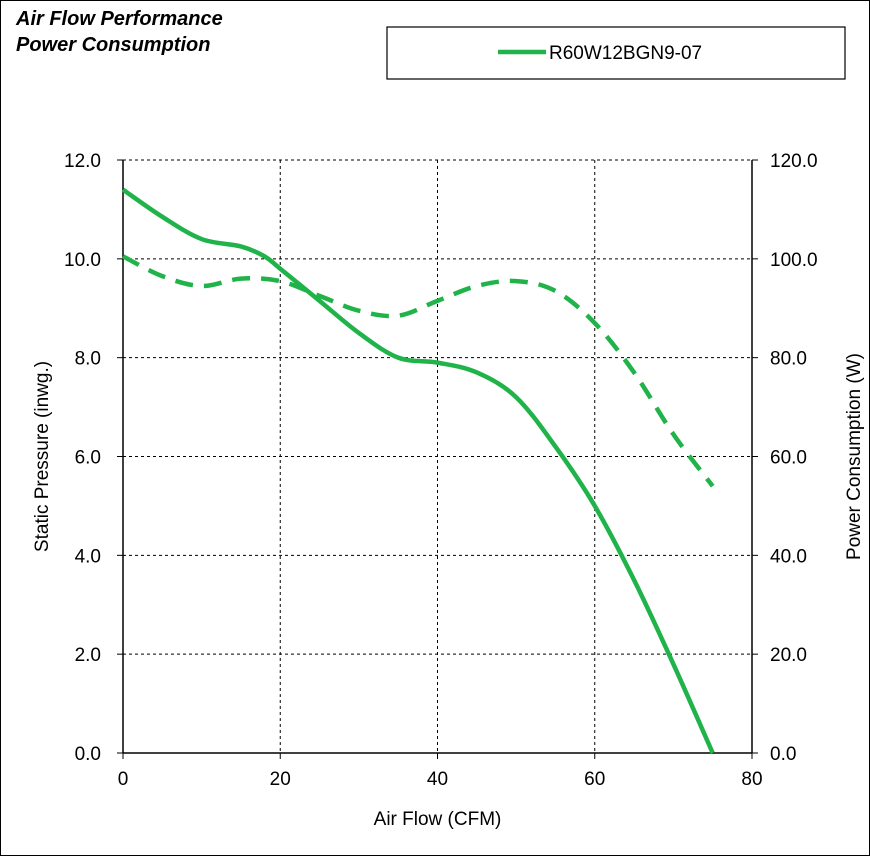  What do you see at coordinates (751, 779) in the screenshot?
I see `x-tick-label: 80` at bounding box center [751, 779].